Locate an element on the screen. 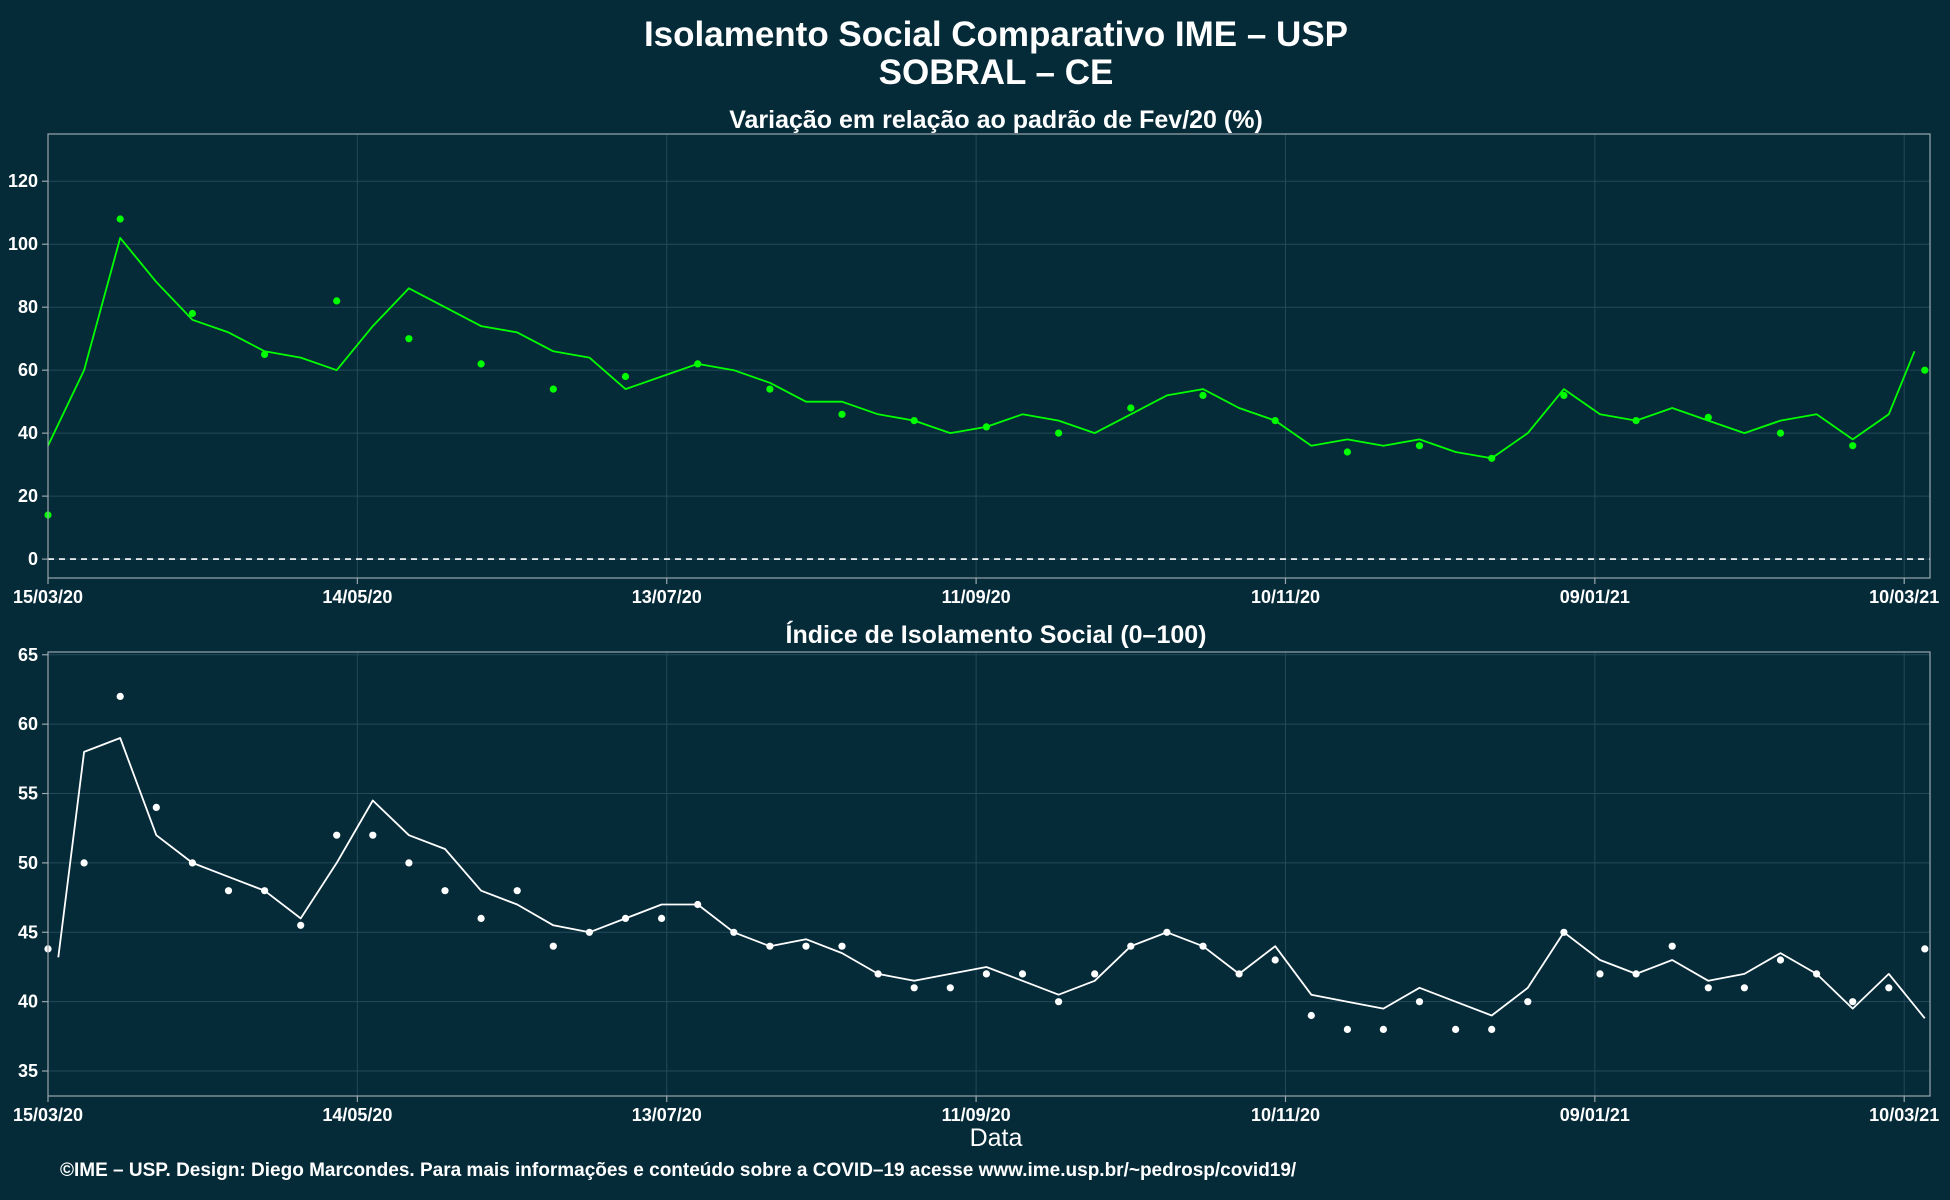 This screenshot has height=1200, width=1950. y-tick-label: 20 is located at coordinates (28, 496).